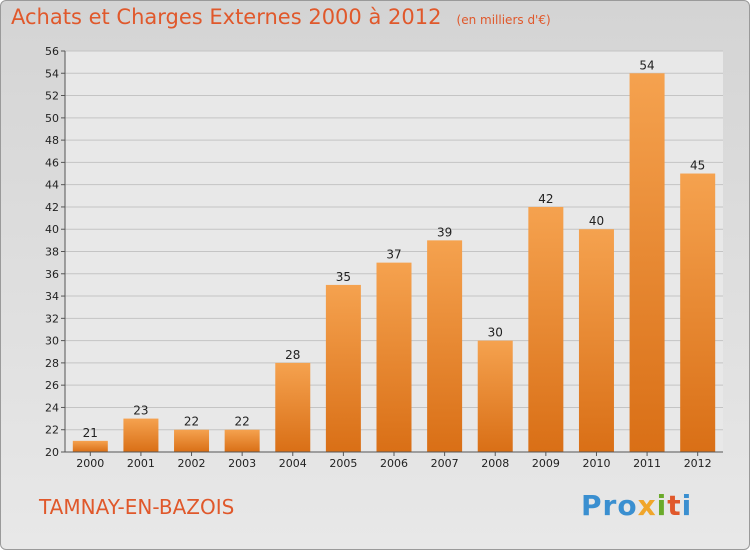 The image size is (750, 550). Describe the element at coordinates (52, 363) in the screenshot. I see `y-tick-label: 28` at that location.